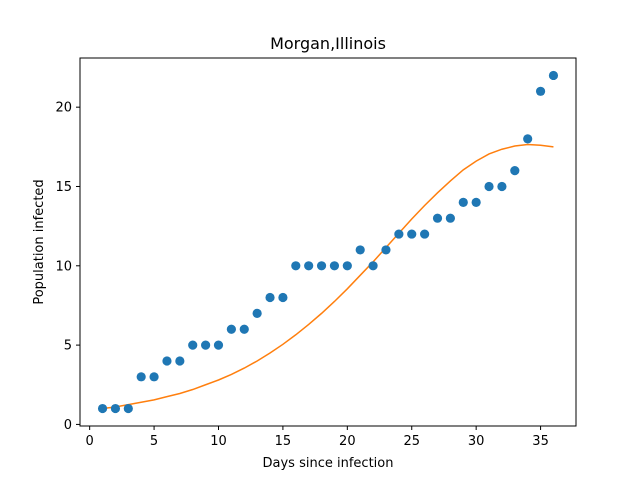 The image size is (640, 480). What do you see at coordinates (90, 441) in the screenshot?
I see `x-tick-label: 0` at bounding box center [90, 441].